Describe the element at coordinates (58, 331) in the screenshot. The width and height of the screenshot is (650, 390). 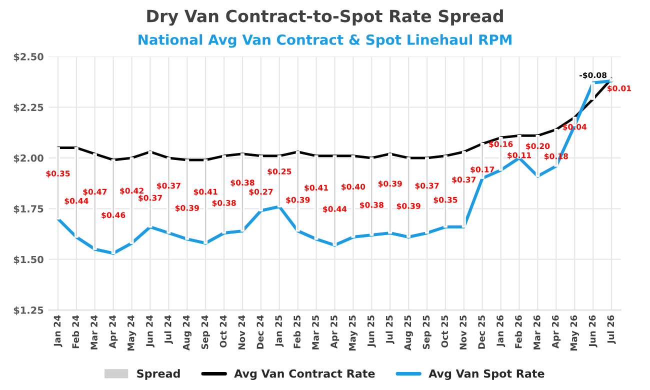
I see `x-tick-label: Jan 24` at that location.